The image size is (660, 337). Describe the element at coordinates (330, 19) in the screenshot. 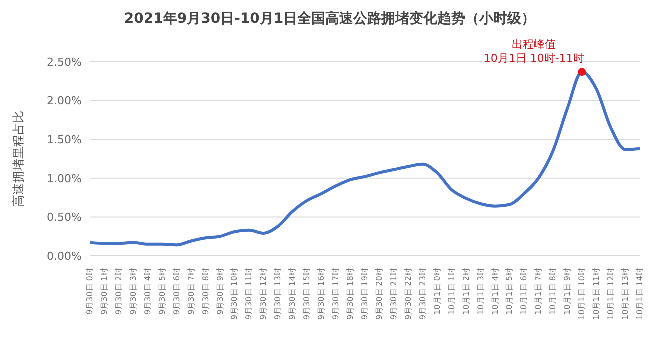

I see `chart-title: 2021年9月30日-10月1日全国高速公路拥堵变化趋势（小时级）` at that location.